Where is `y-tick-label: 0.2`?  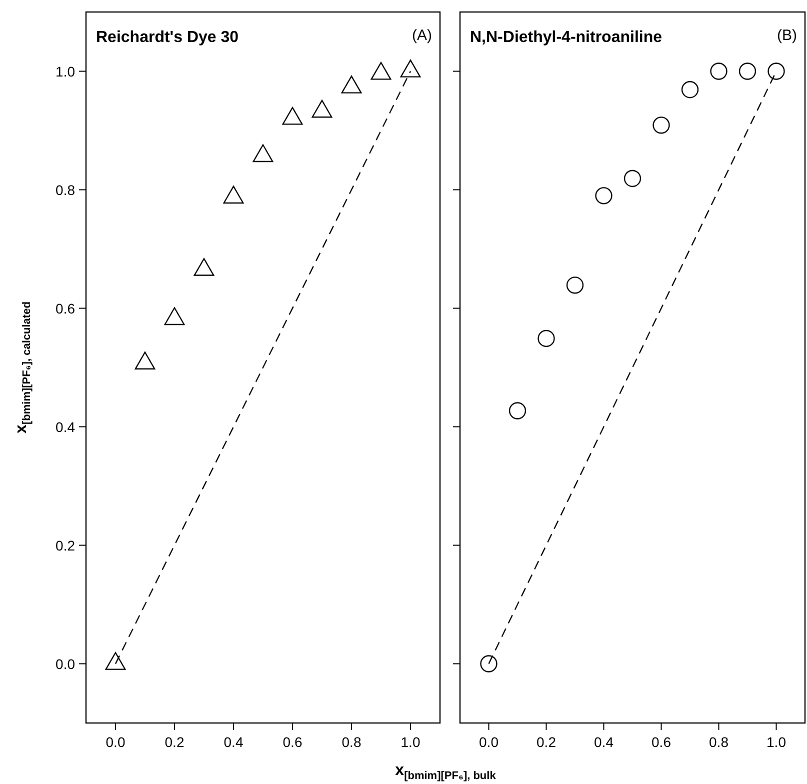 y-tick-label: 0.2 is located at coordinates (66, 545).